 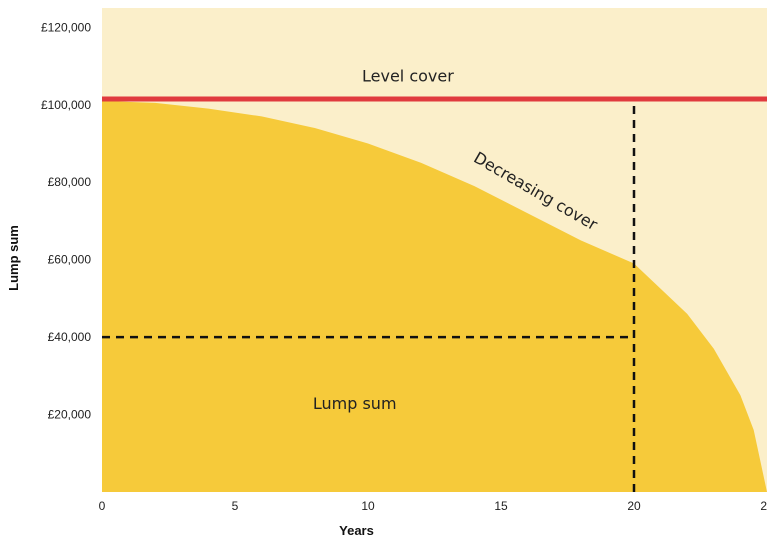 I want to click on x-tick-label: 5, so click(x=235, y=506).